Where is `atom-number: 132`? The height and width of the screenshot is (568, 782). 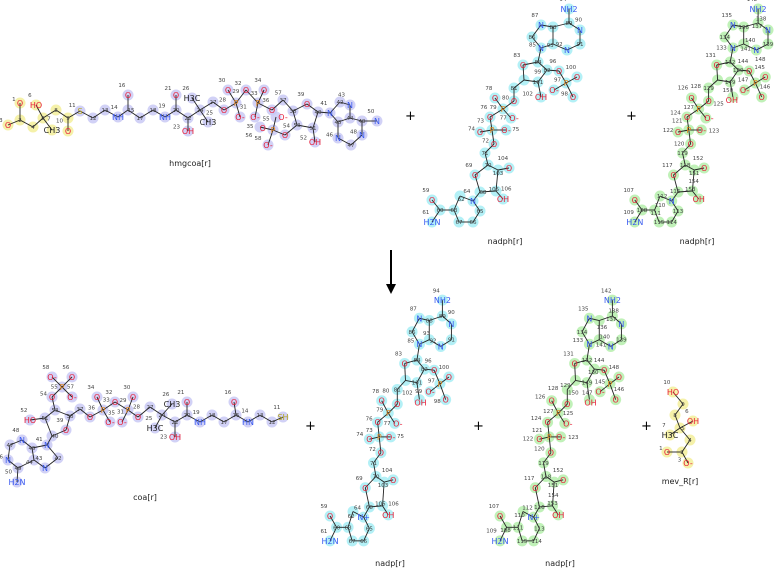
atom-number: 132 is located at coordinates (587, 361).